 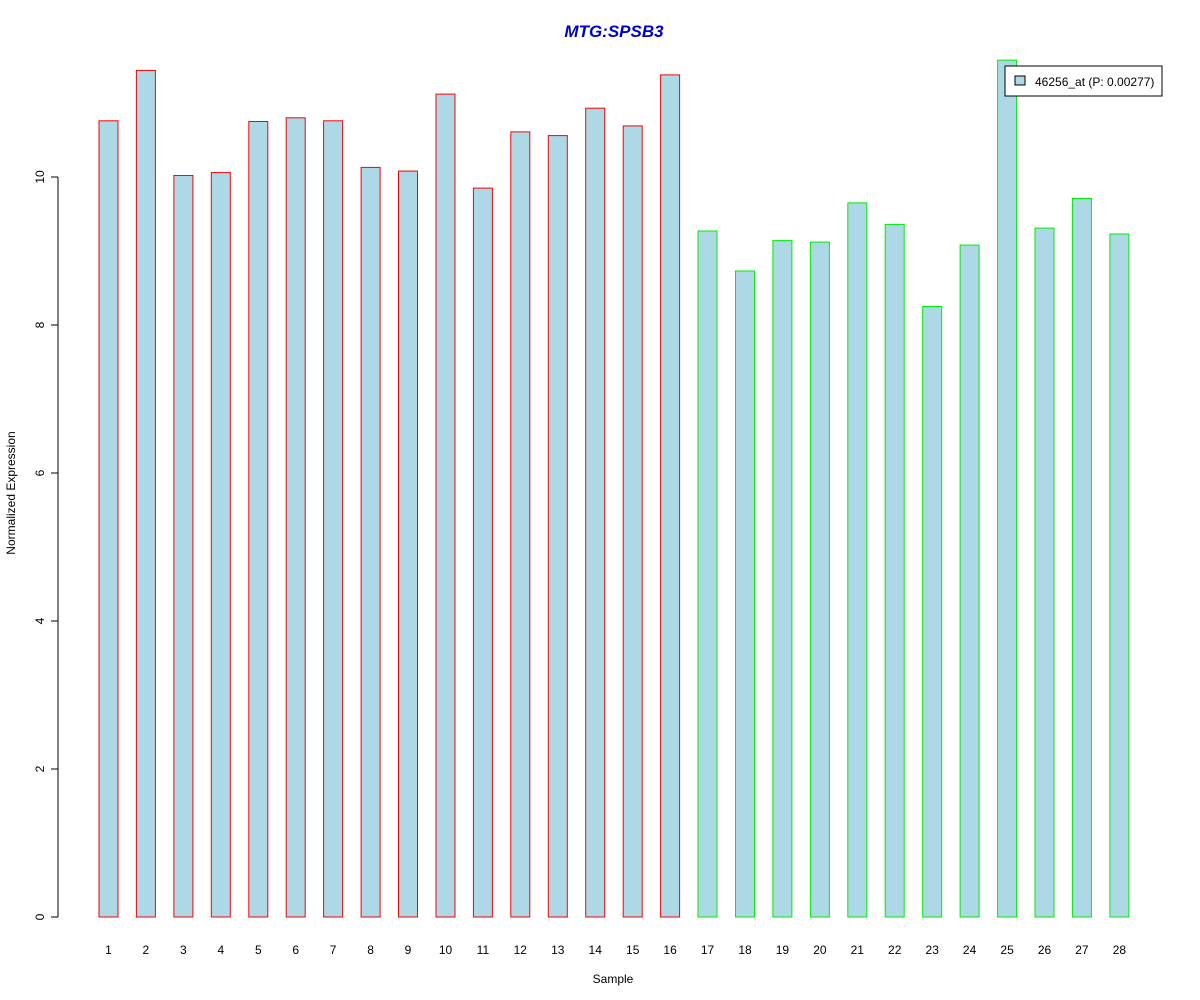 I want to click on y-tick-label: 10, so click(x=40, y=177).